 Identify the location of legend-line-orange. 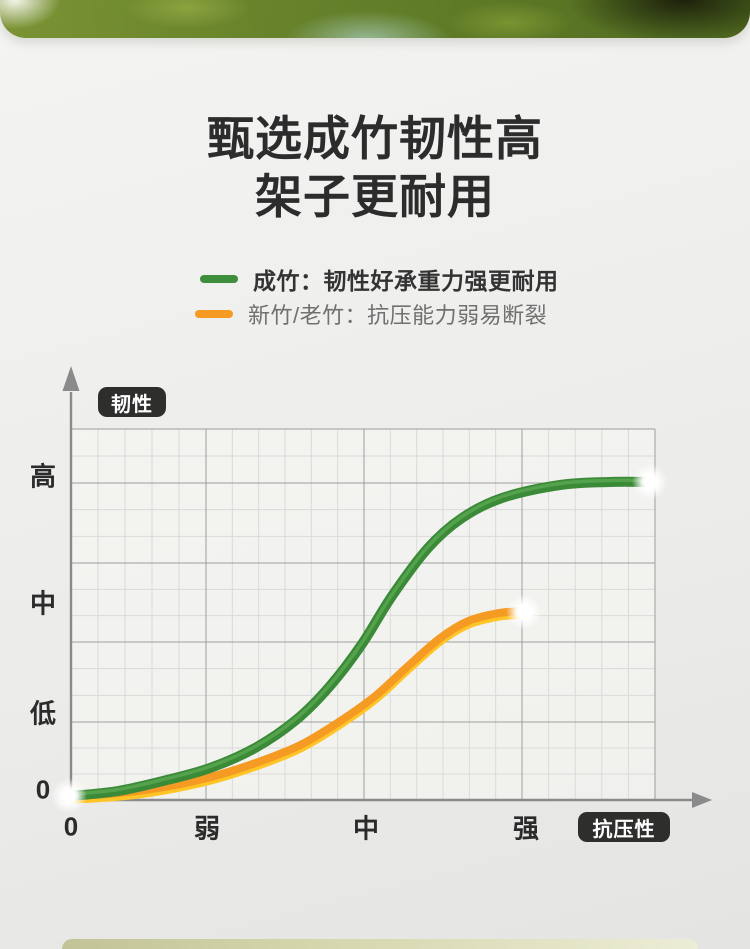
(214, 314).